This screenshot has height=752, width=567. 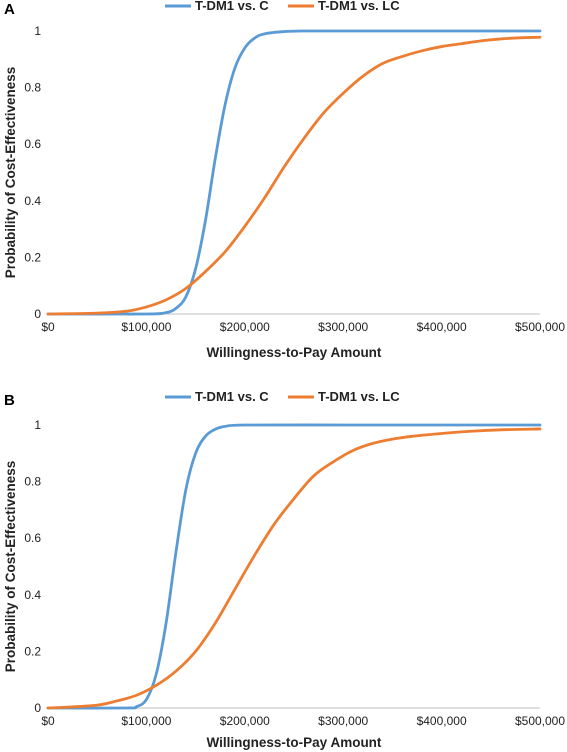 I want to click on panel-label: A, so click(x=9, y=9).